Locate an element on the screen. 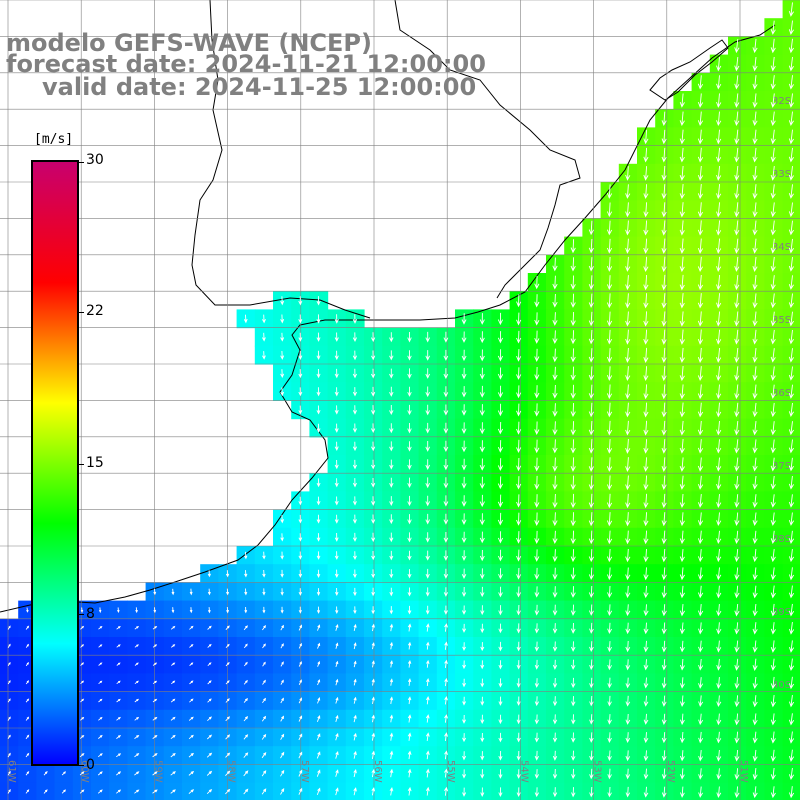  longitude-label: 51W is located at coordinates (743, 771).